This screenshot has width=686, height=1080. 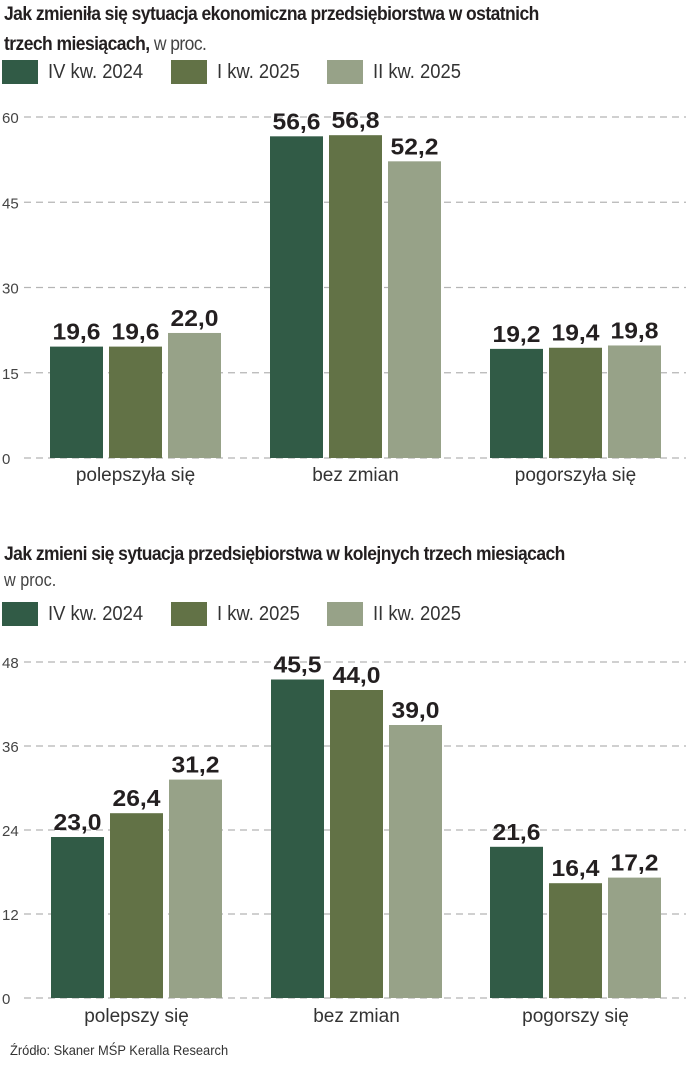 What do you see at coordinates (119, 1050) in the screenshot?
I see `source-note: Źródło: Skaner MŚP Keralla Research` at bounding box center [119, 1050].